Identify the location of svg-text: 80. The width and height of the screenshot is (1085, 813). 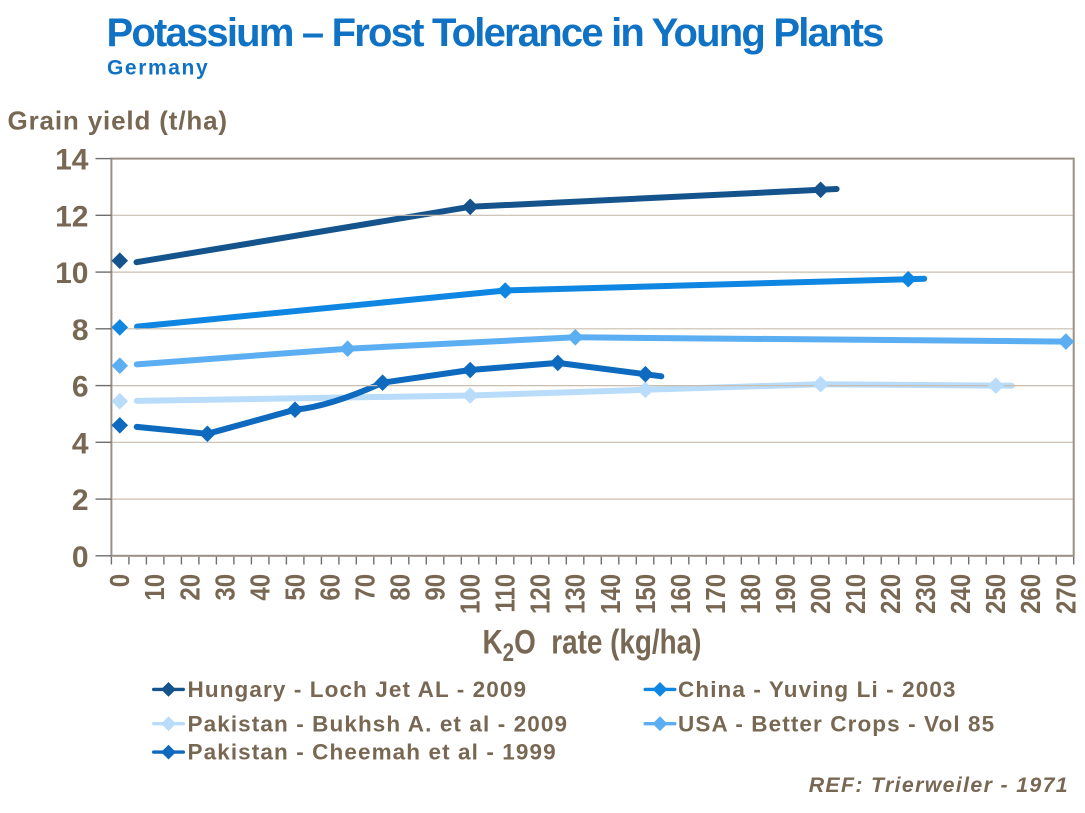
(400, 587).